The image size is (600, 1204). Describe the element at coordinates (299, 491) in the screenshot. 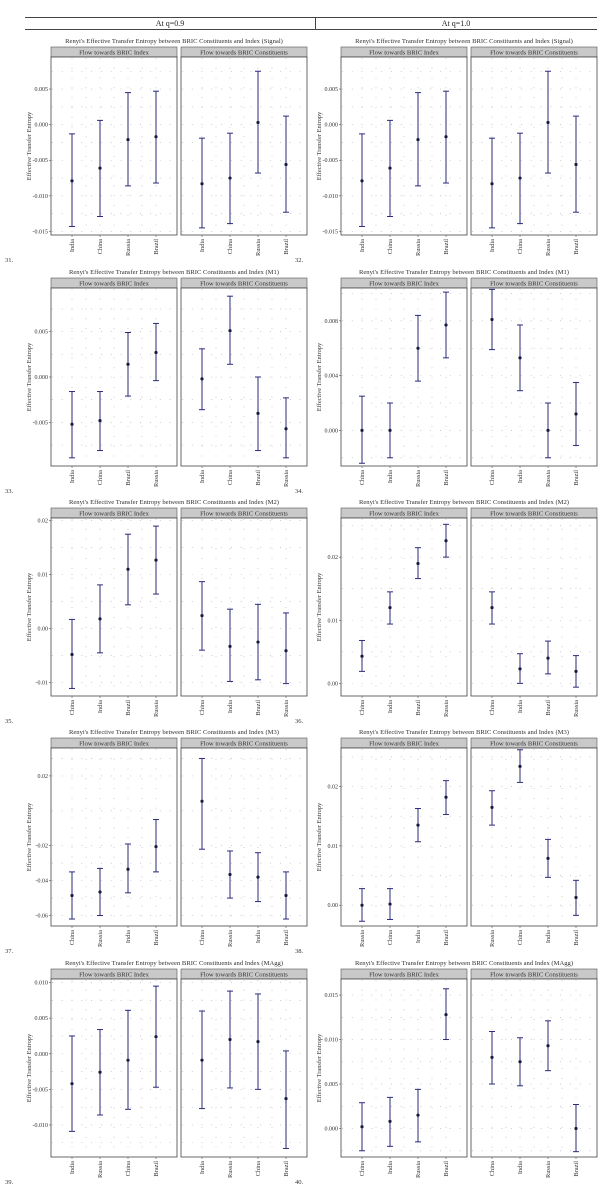

I see `figure-number: 34.` at that location.